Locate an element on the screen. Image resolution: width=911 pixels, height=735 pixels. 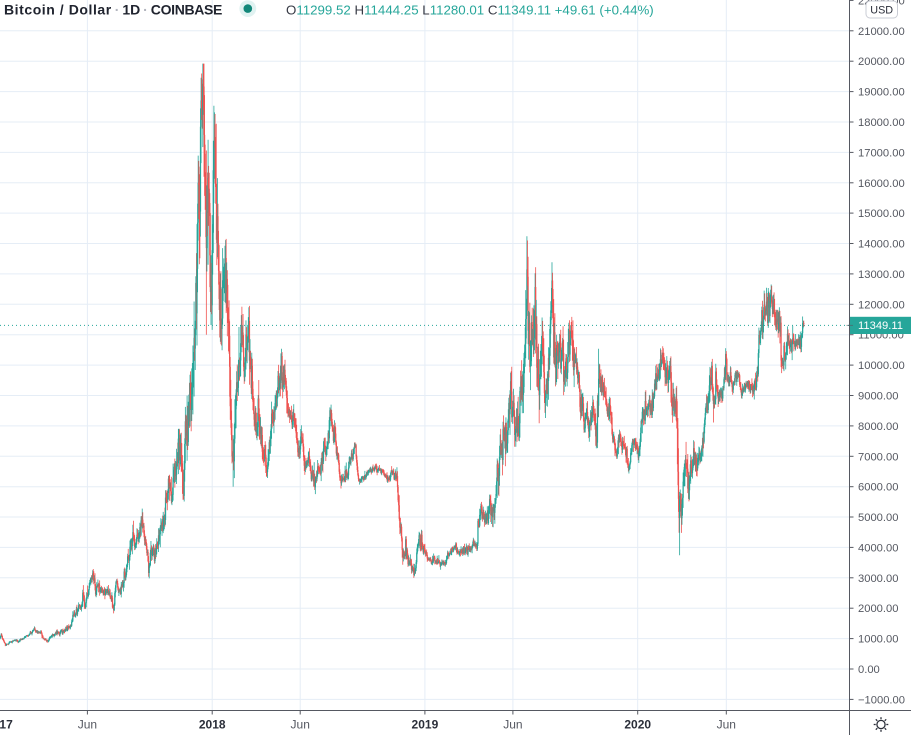
svg-text: 11349.11 is located at coordinates (880, 326).